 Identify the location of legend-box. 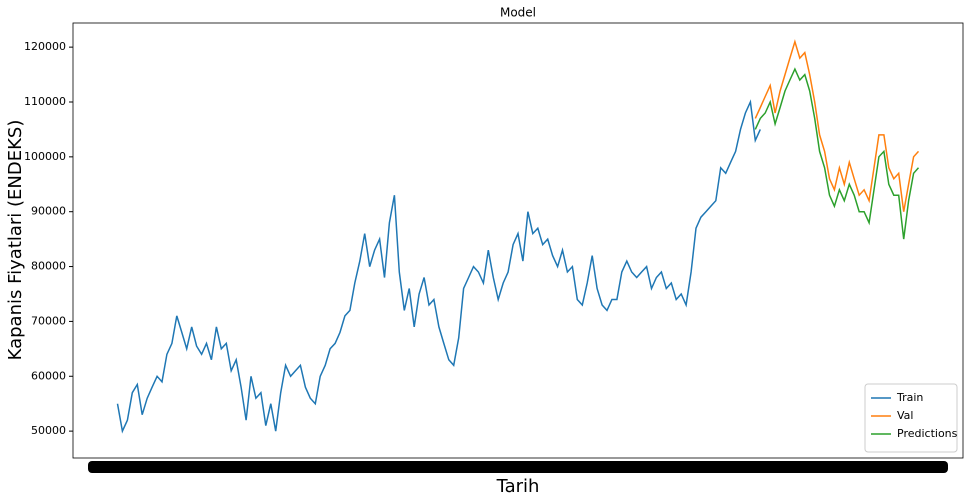
(911, 418).